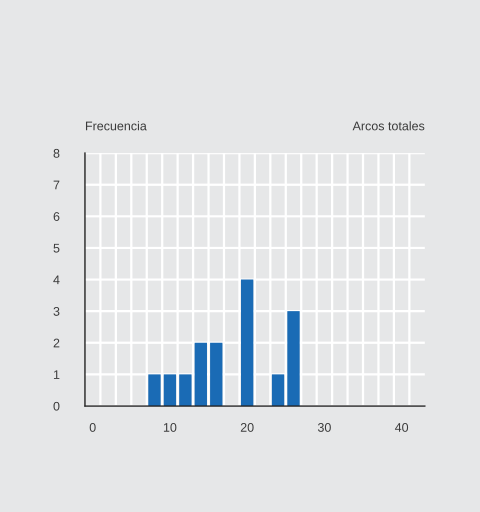 This screenshot has width=480, height=512. I want to click on y-tick-label: 5, so click(57, 248).